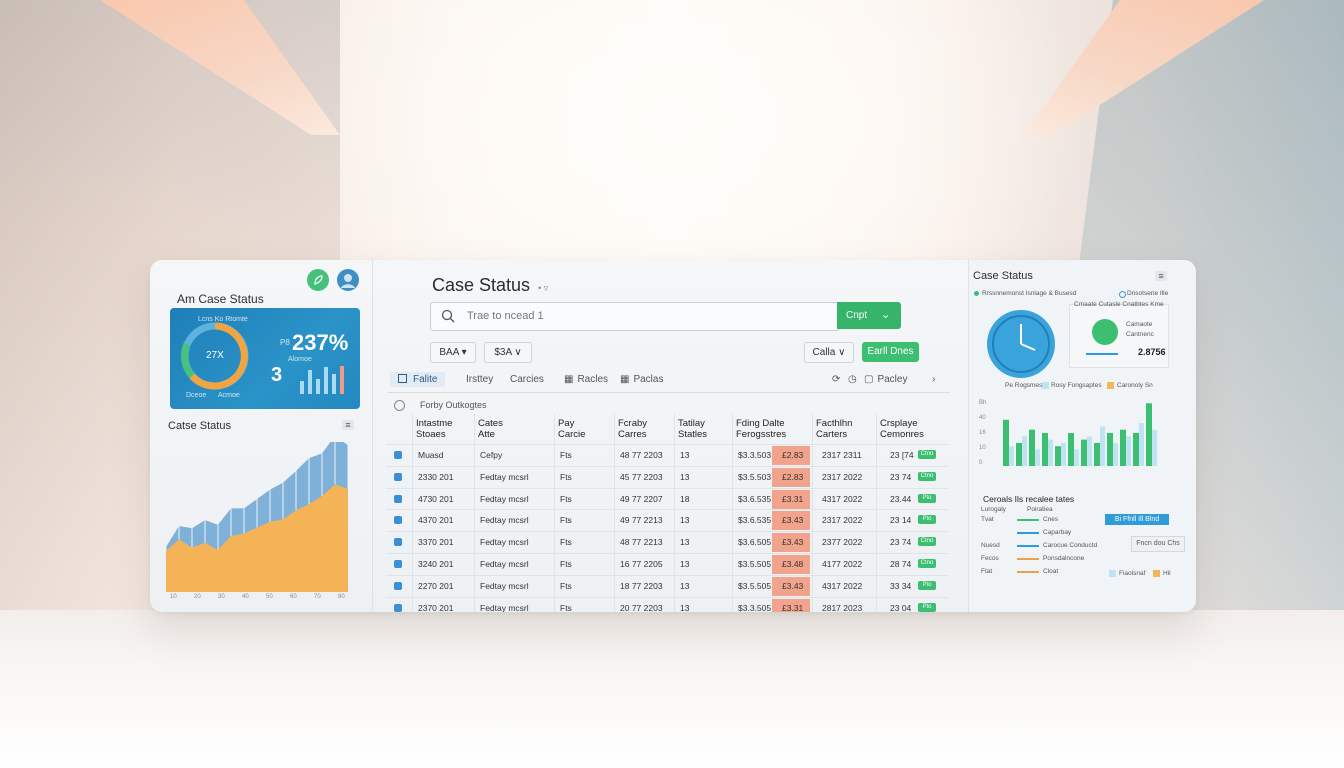  I want to click on column-header: Fding Dalte Ferogsstres, so click(761, 431).